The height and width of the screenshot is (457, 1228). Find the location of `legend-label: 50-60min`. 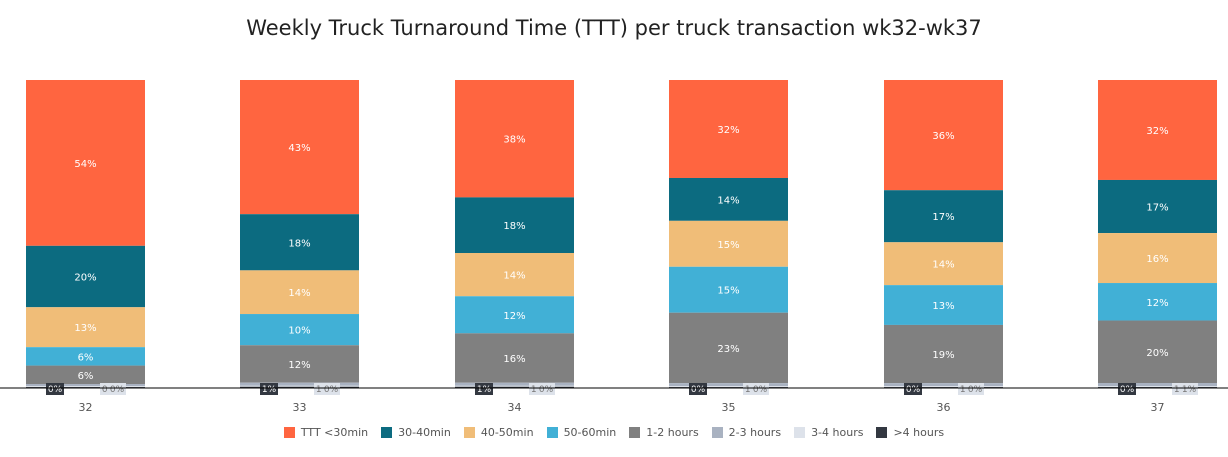

legend-label: 50-60min is located at coordinates (590, 432).